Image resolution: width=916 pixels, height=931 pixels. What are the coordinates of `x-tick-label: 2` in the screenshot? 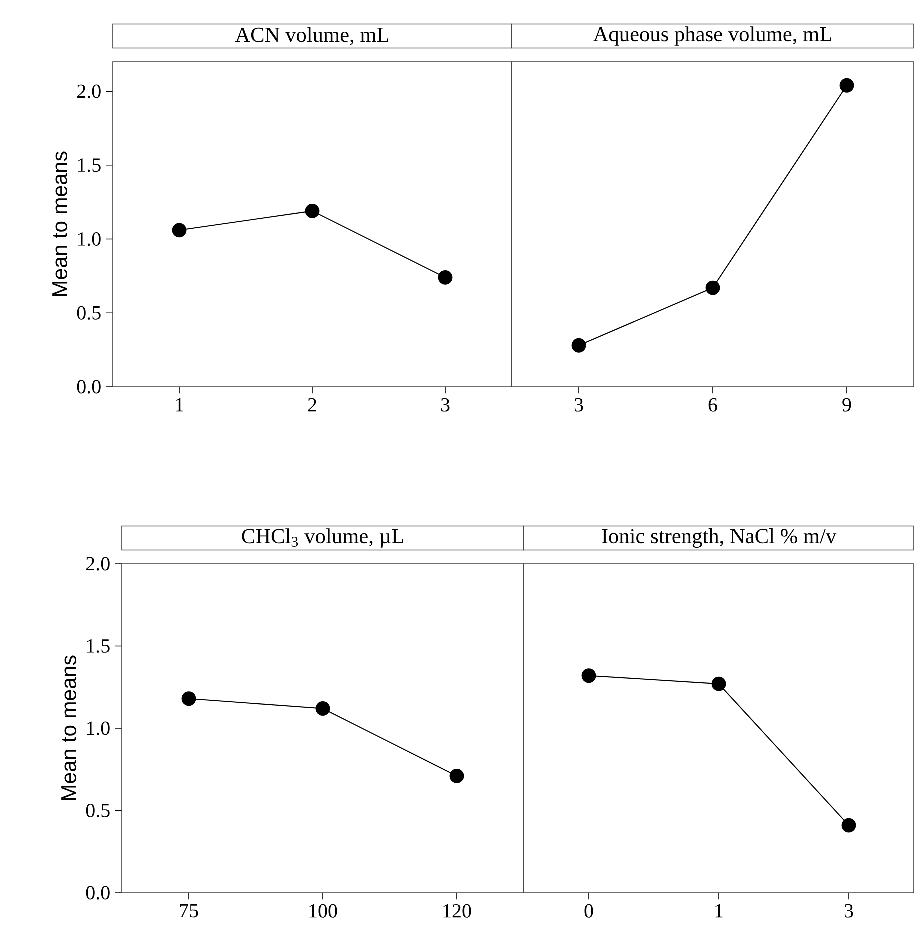 It's located at (312, 405).